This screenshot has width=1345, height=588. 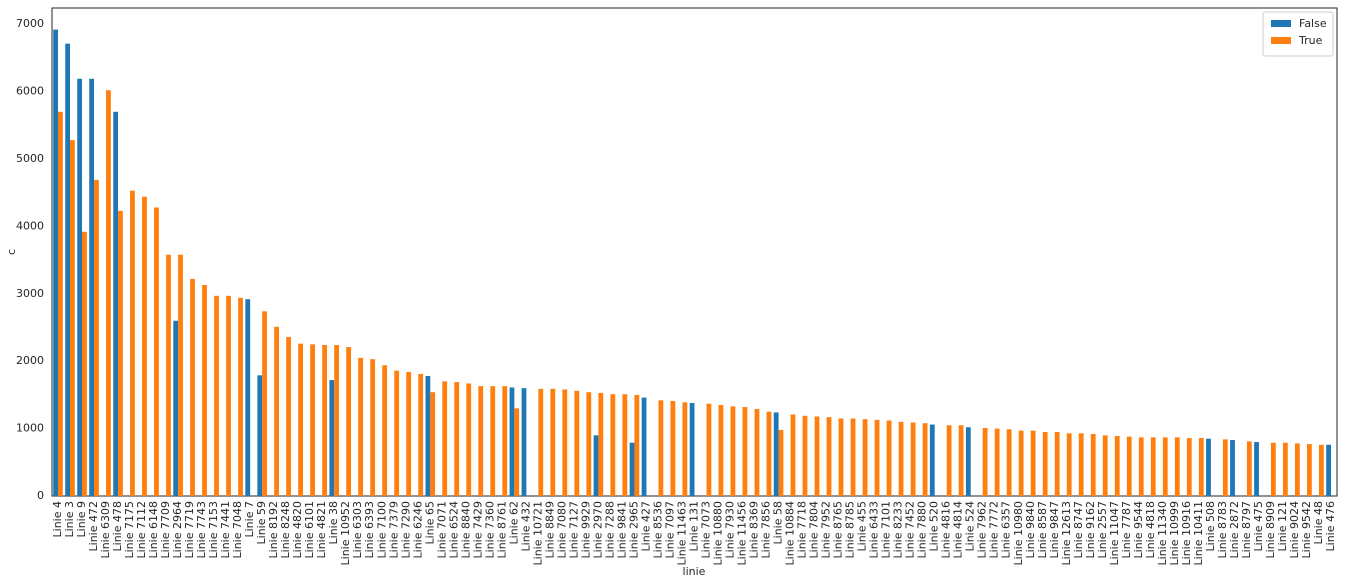 I want to click on y-tick-label: 4000, so click(x=30, y=225).